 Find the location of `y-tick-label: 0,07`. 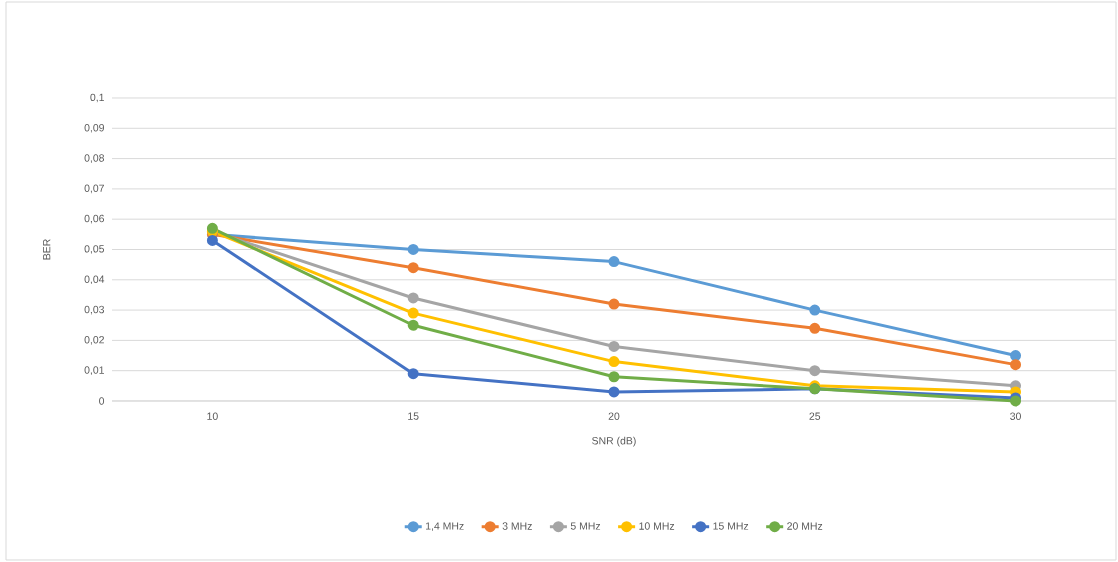

y-tick-label: 0,07 is located at coordinates (94, 189).